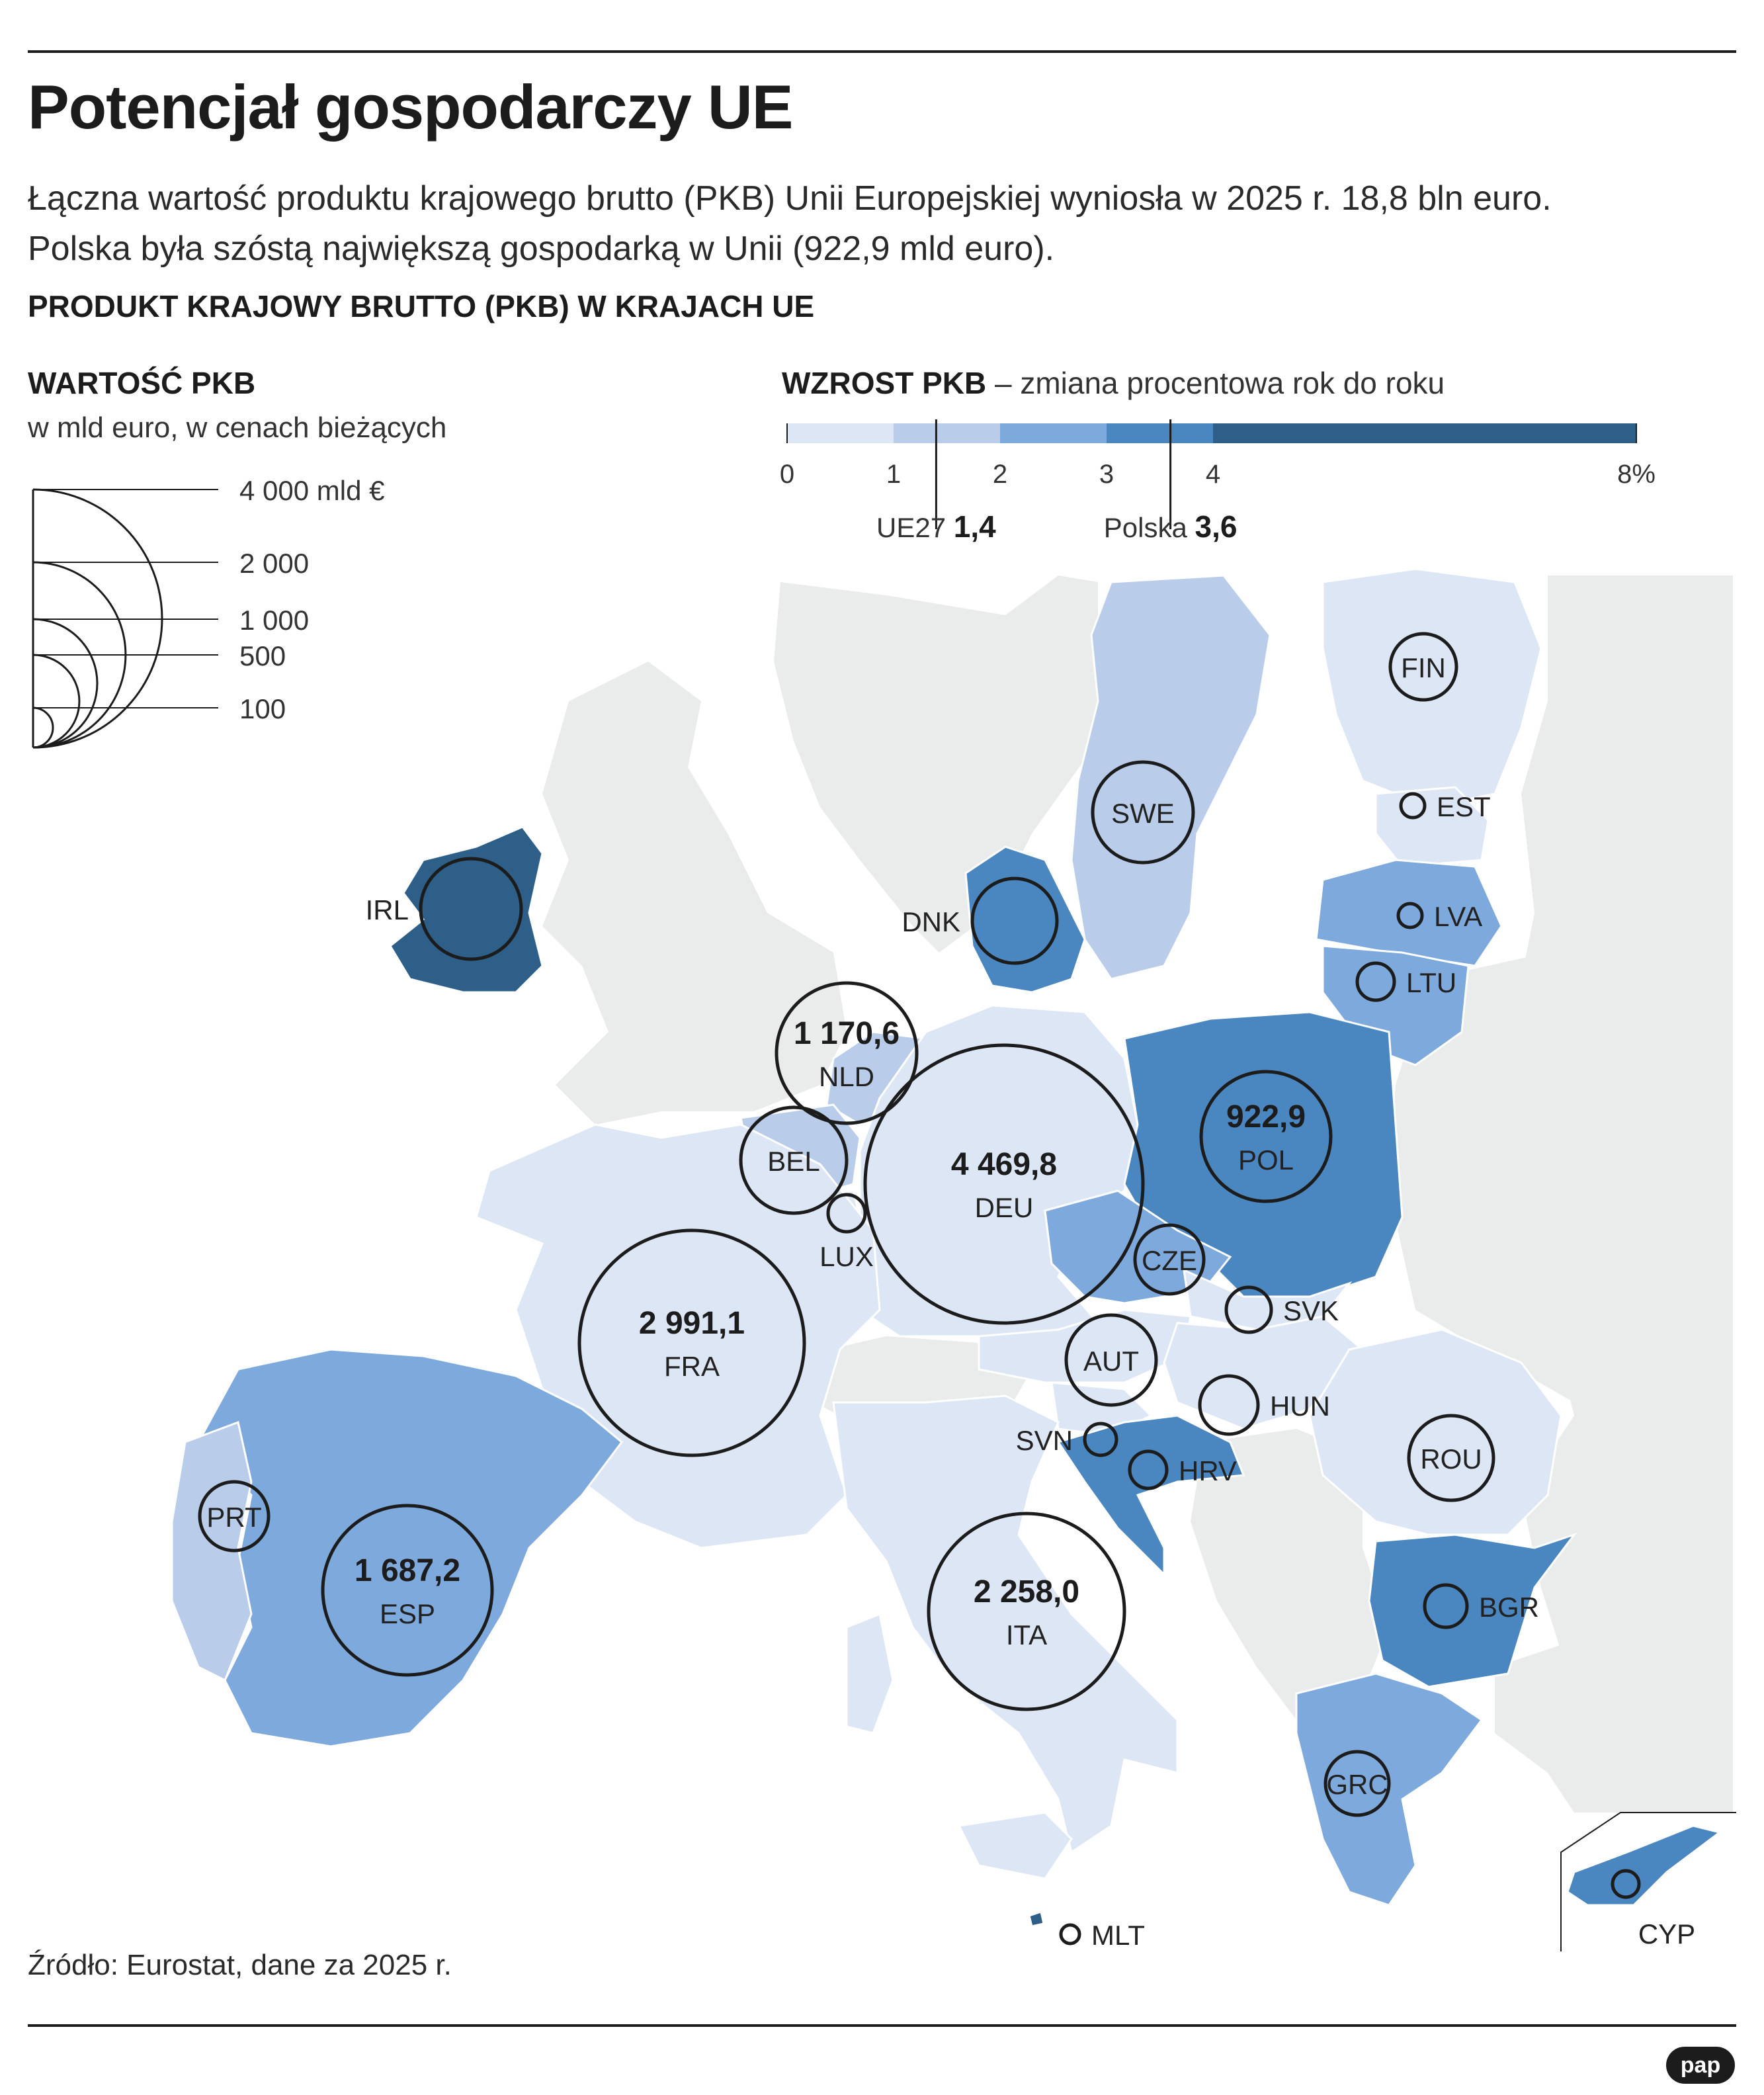 The image size is (1764, 2095). I want to click on country-code-label: HUN, so click(1300, 1406).